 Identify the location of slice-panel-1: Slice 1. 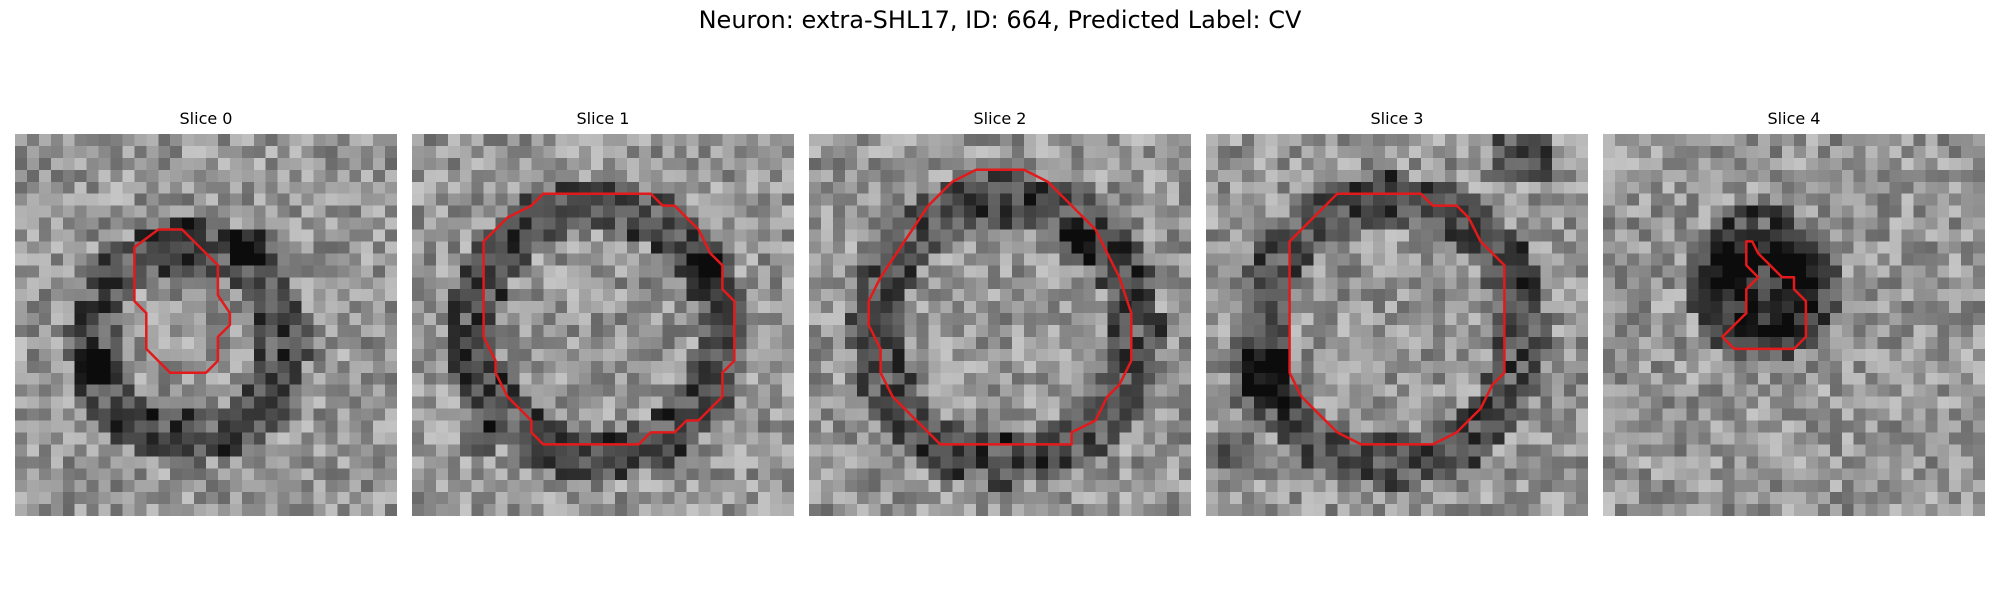
(603, 312).